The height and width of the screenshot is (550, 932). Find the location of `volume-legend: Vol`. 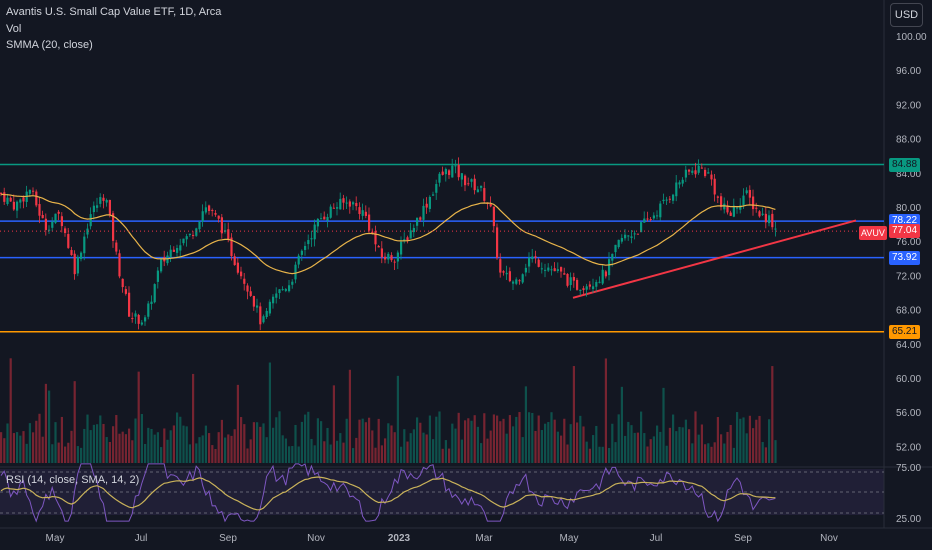

volume-legend: Vol is located at coordinates (14, 29).